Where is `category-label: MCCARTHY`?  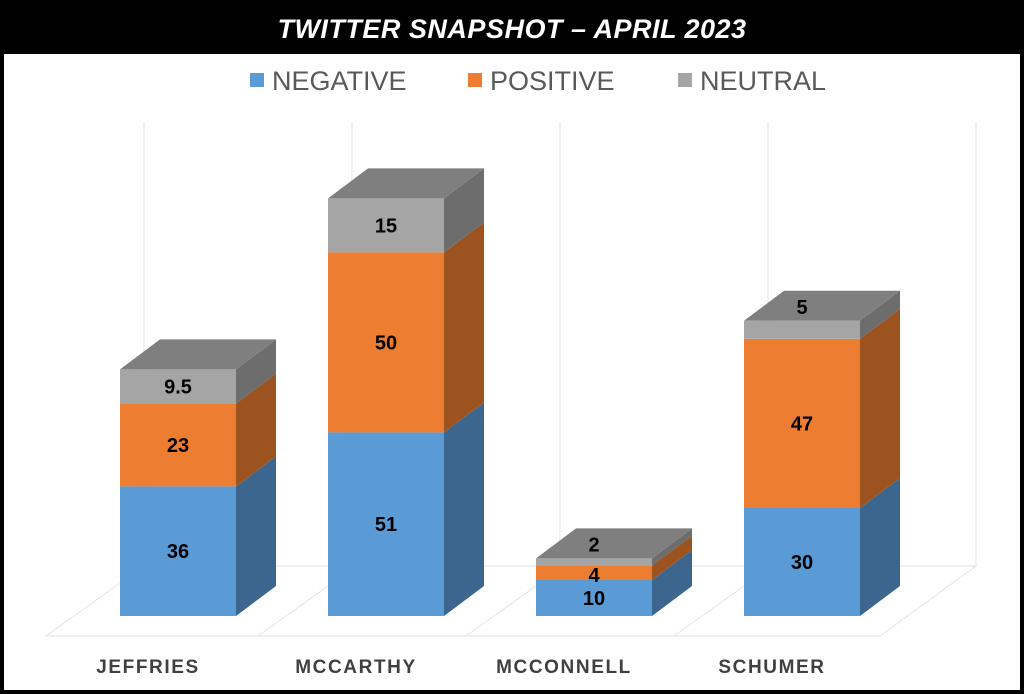 category-label: MCCARTHY is located at coordinates (356, 667).